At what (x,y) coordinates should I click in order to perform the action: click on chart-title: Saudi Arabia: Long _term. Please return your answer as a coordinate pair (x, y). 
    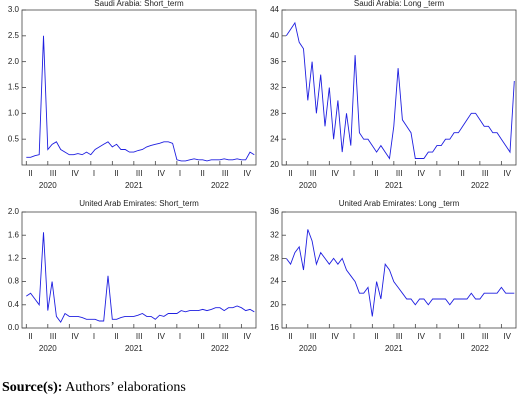
    Looking at the image, I should click on (399, 4).